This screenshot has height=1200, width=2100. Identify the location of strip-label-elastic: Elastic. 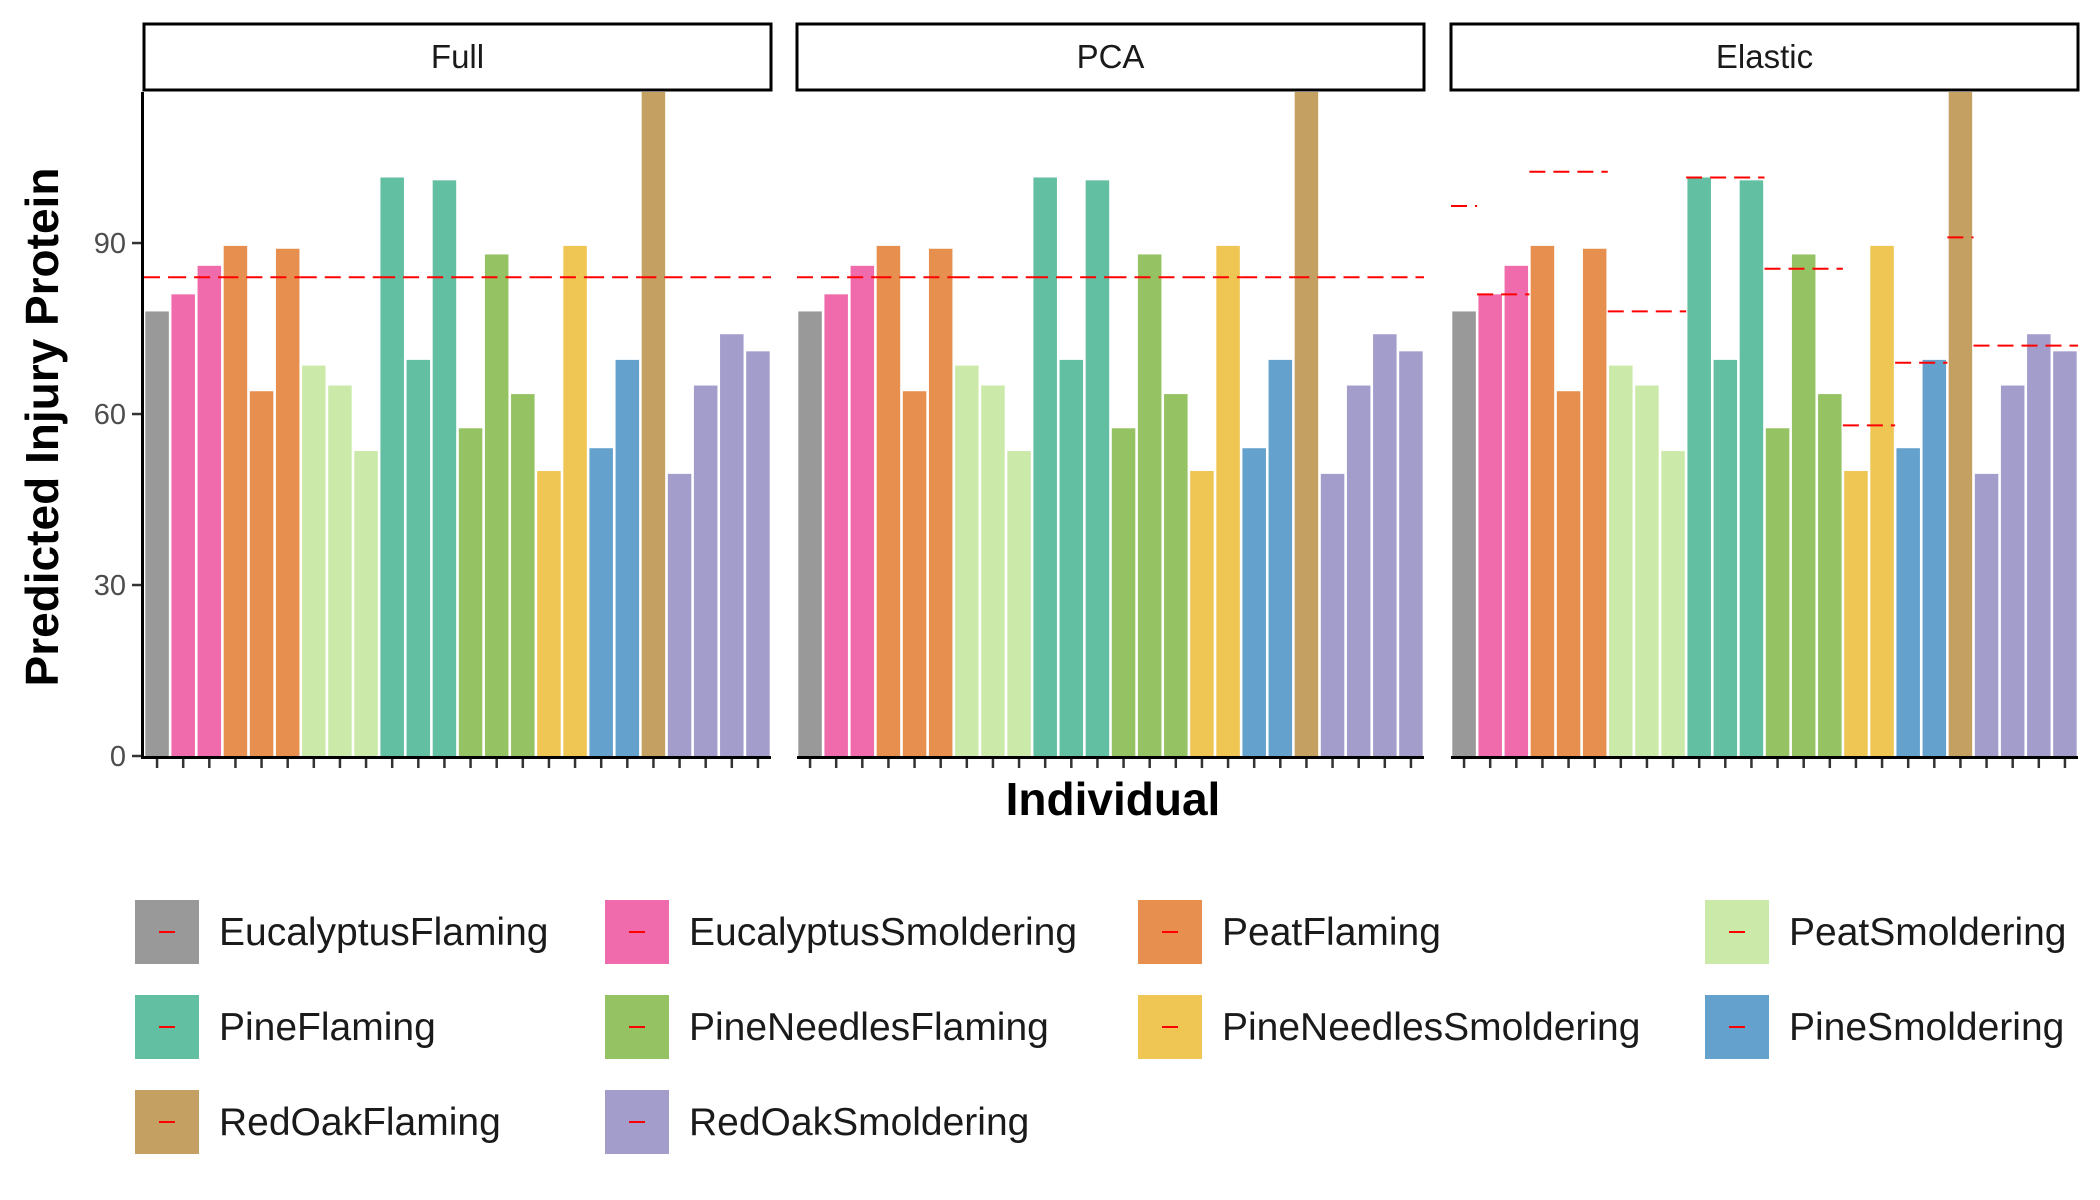
(1764, 56).